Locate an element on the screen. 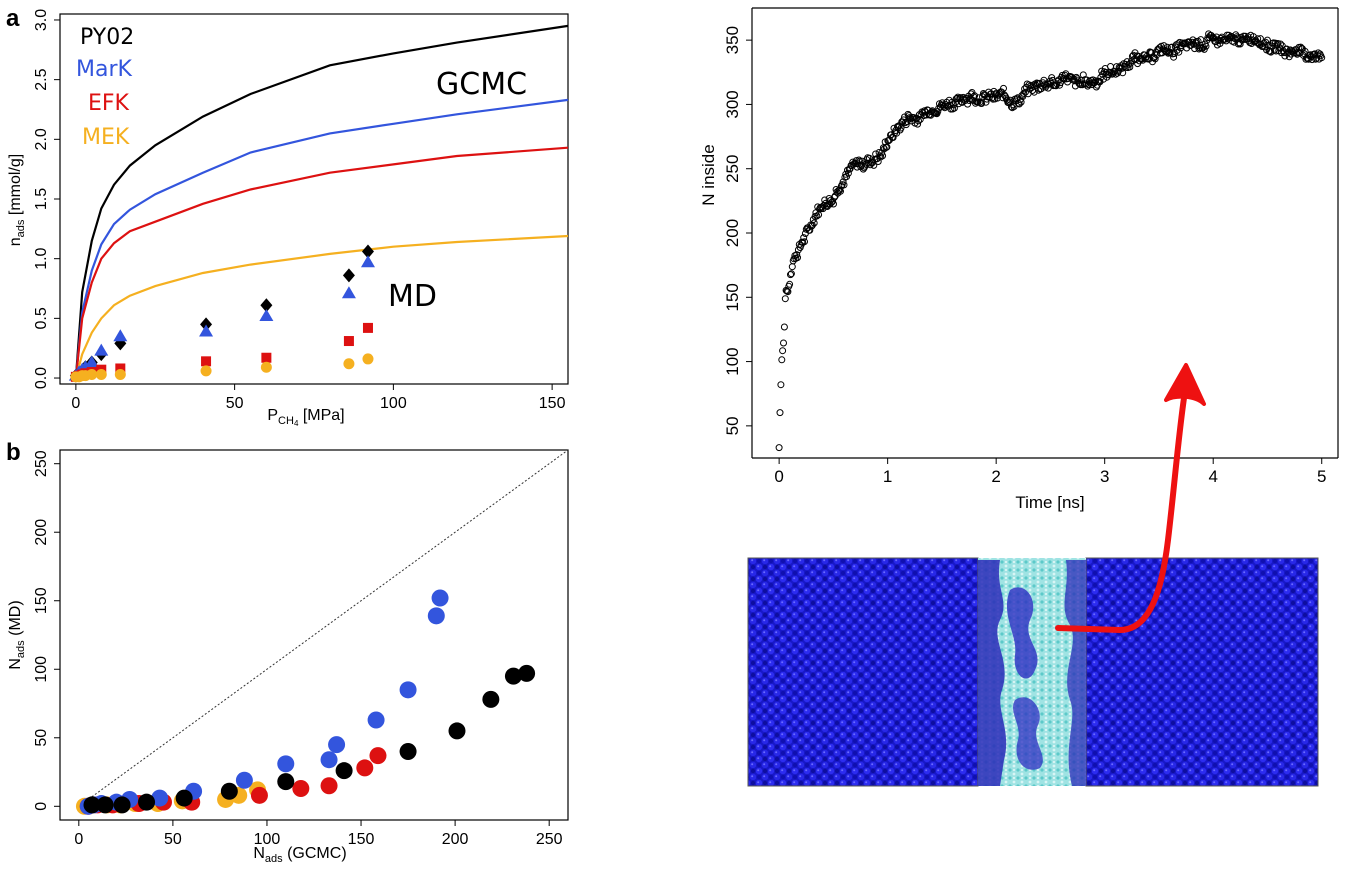 This screenshot has width=1360, height=880. panel-b-xtick-label: 250 is located at coordinates (549, 839).